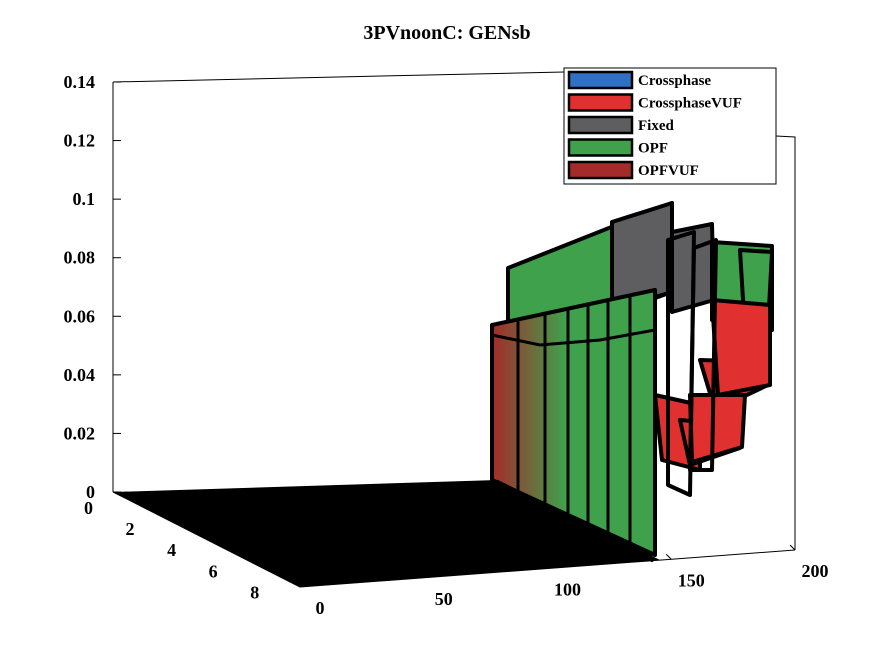  I want to click on x-tick-label: 50, so click(444, 599).